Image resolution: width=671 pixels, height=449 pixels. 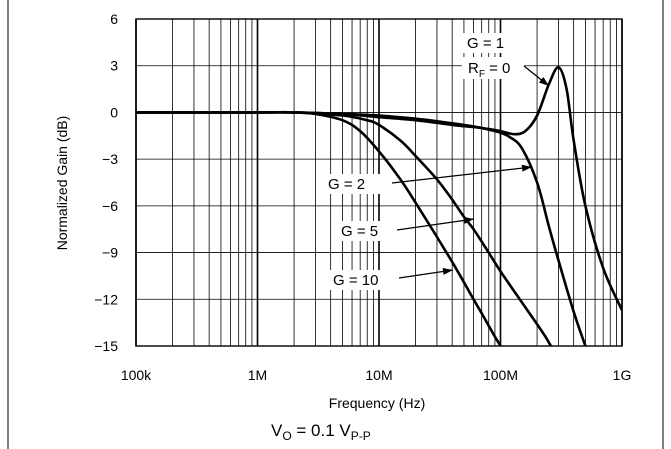 What do you see at coordinates (378, 375) in the screenshot?
I see `x-tick-label: 10M` at bounding box center [378, 375].